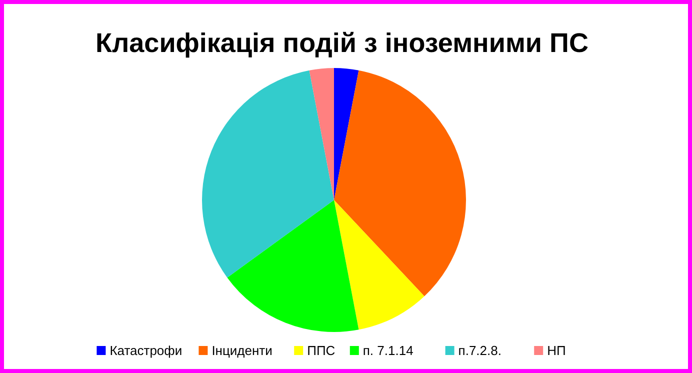 The image size is (692, 373). Describe the element at coordinates (480, 350) in the screenshot. I see `legend-label: п.7.2.8.` at that location.